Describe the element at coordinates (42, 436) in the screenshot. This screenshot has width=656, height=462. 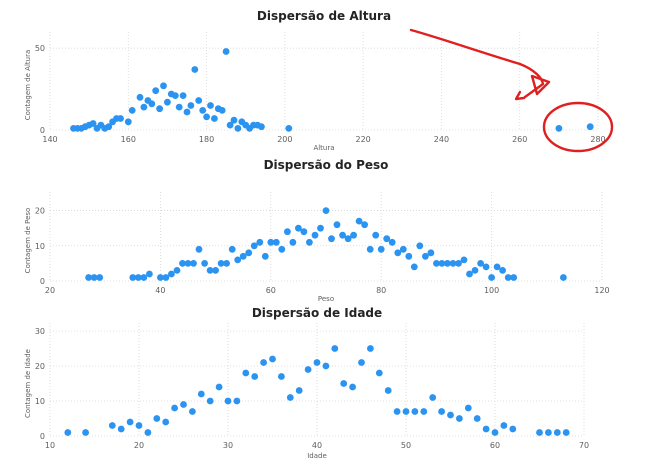
I see `y-tick-label: 0` at that location.